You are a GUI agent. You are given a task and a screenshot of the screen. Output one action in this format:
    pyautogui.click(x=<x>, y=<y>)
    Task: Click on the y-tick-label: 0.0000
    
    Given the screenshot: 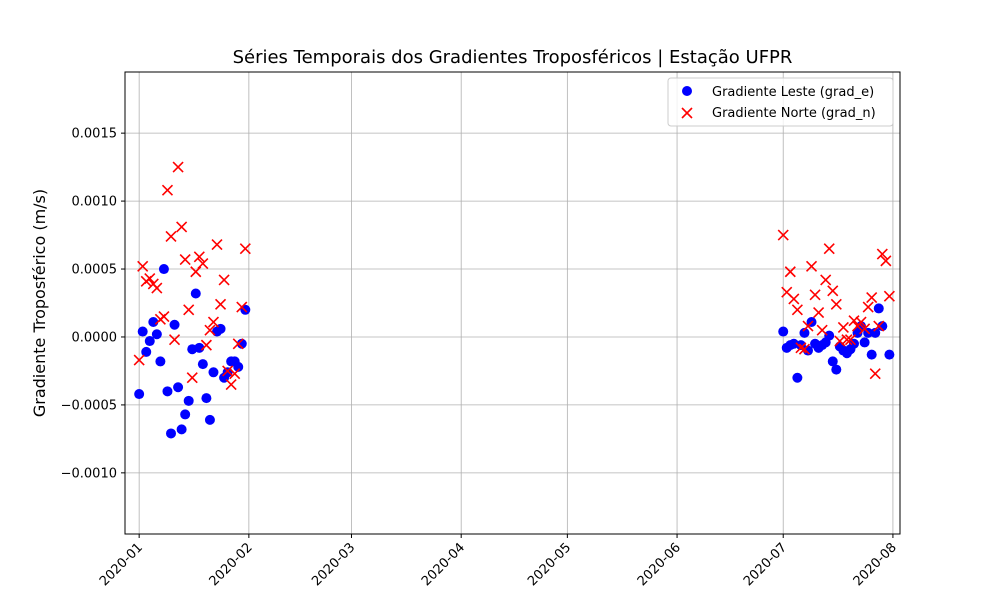 What is the action you would take?
    pyautogui.click(x=95, y=337)
    